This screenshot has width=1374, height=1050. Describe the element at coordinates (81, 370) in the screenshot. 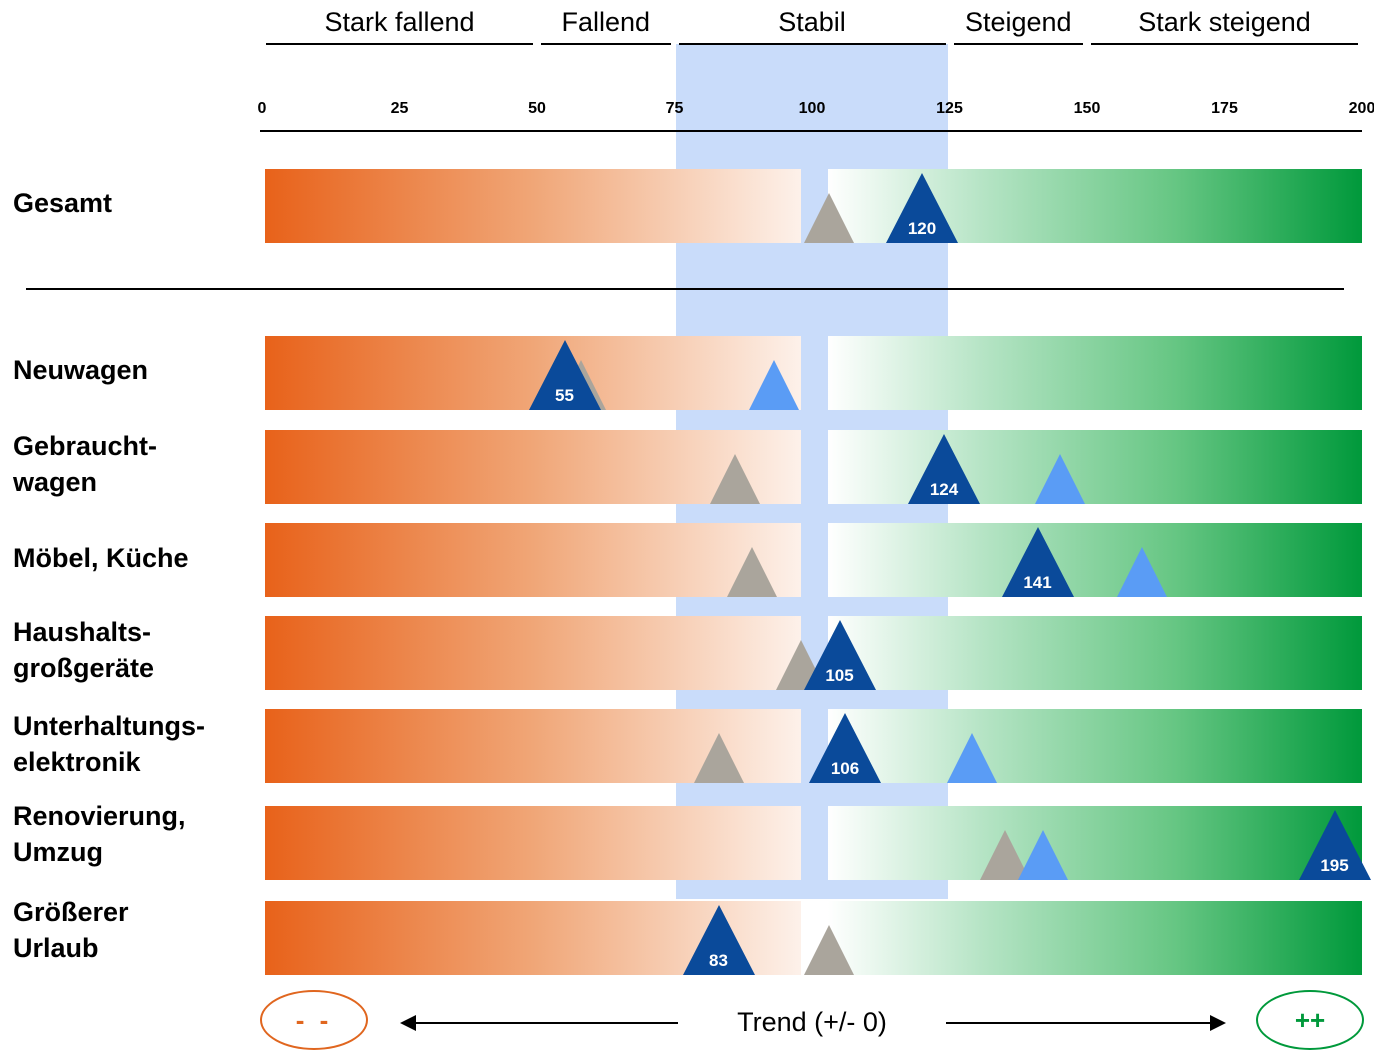

I see `category-label: Neuwagen` at that location.